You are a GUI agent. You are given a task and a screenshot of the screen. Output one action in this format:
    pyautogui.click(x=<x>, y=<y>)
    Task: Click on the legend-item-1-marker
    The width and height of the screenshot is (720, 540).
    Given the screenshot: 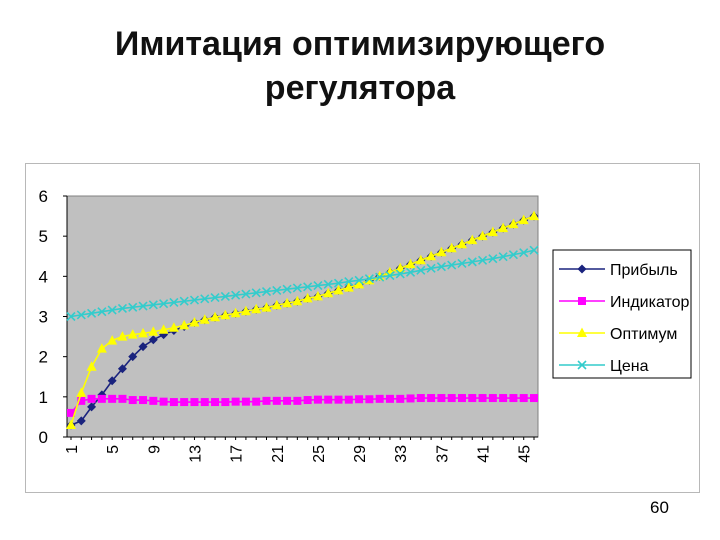 What is the action you would take?
    pyautogui.click(x=582, y=269)
    